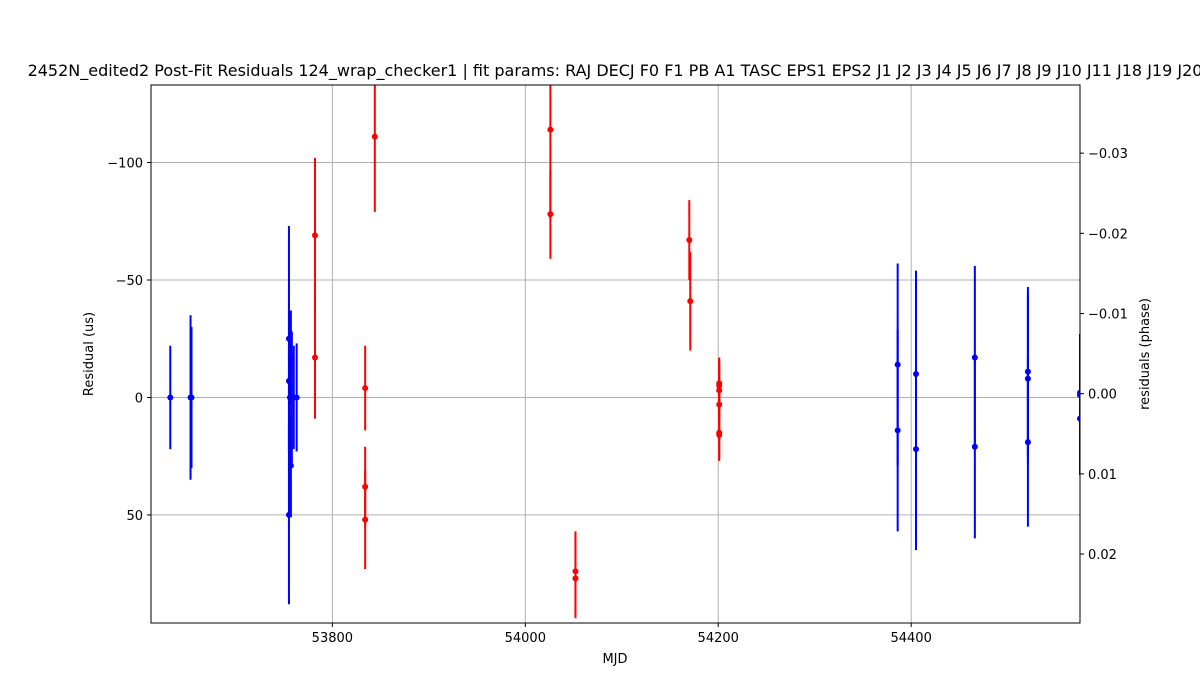 The height and width of the screenshot is (700, 1200). What do you see at coordinates (1102, 555) in the screenshot?
I see `right-tick-label: 0.02` at bounding box center [1102, 555].